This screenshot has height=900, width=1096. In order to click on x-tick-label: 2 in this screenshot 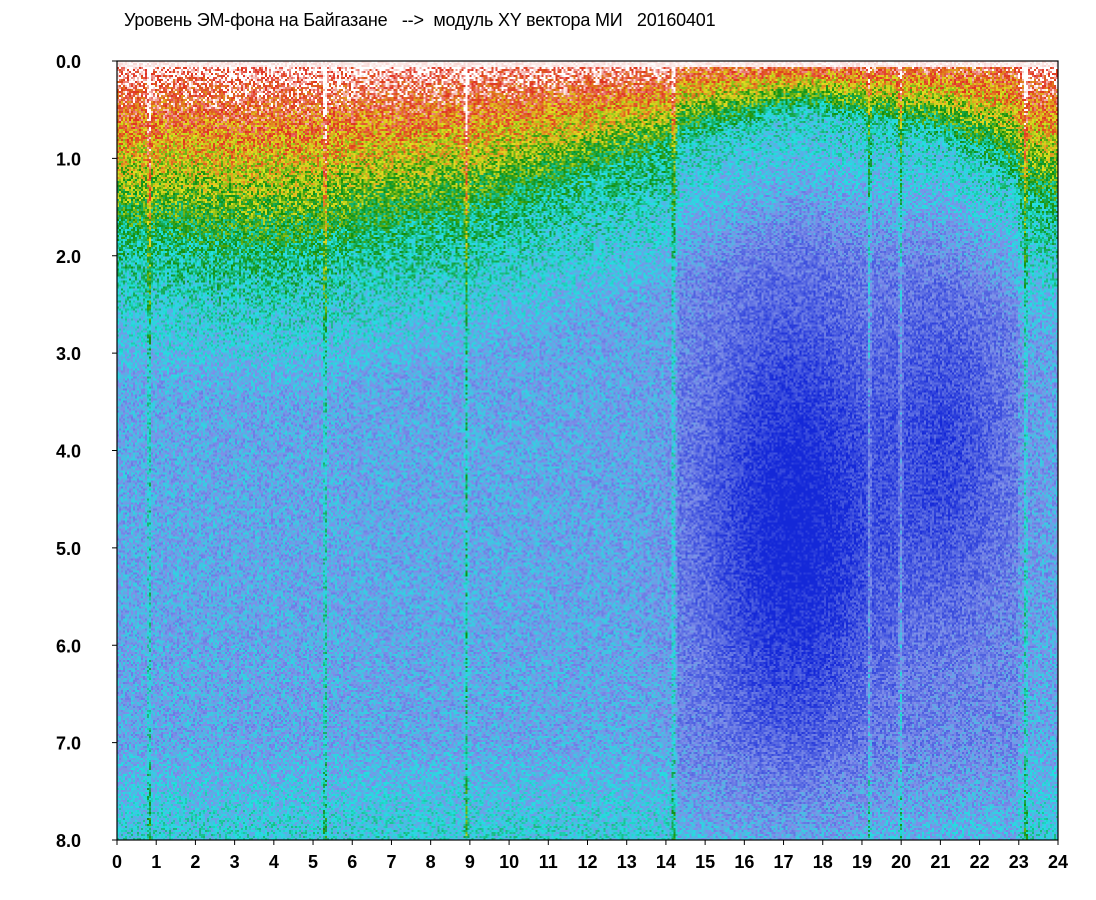, I will do `click(195, 862)`.